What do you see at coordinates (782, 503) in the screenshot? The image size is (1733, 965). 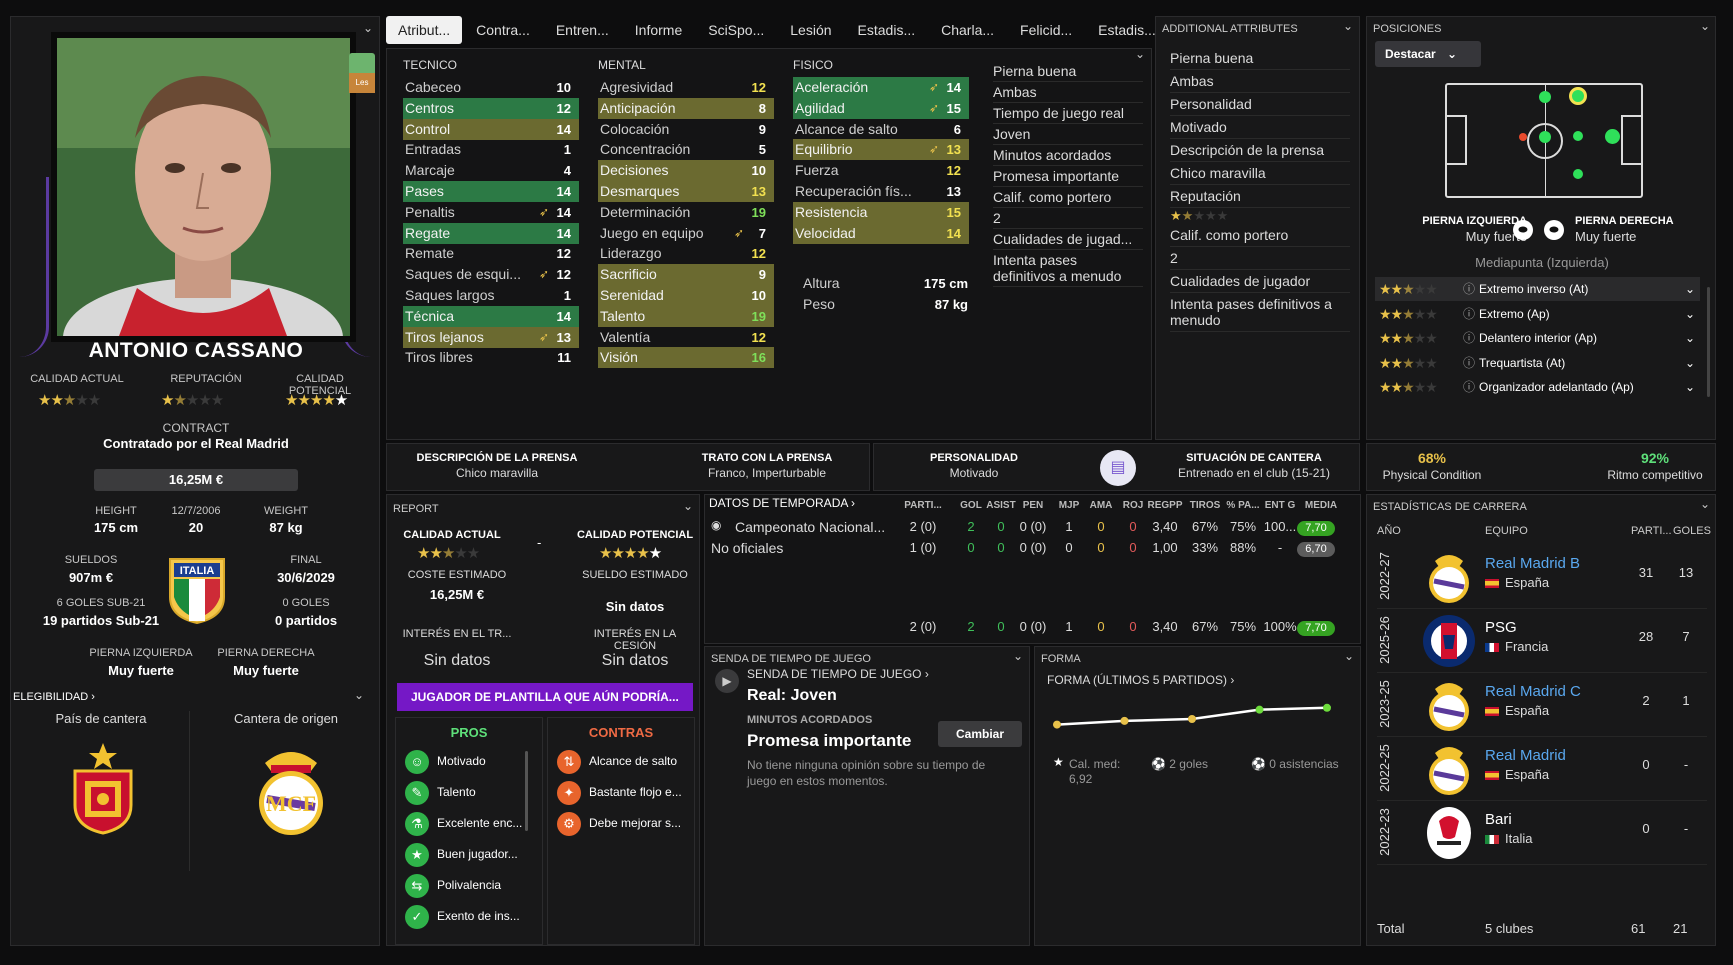 I see `season-title: DATOS DE TEMPORADA ›` at bounding box center [782, 503].